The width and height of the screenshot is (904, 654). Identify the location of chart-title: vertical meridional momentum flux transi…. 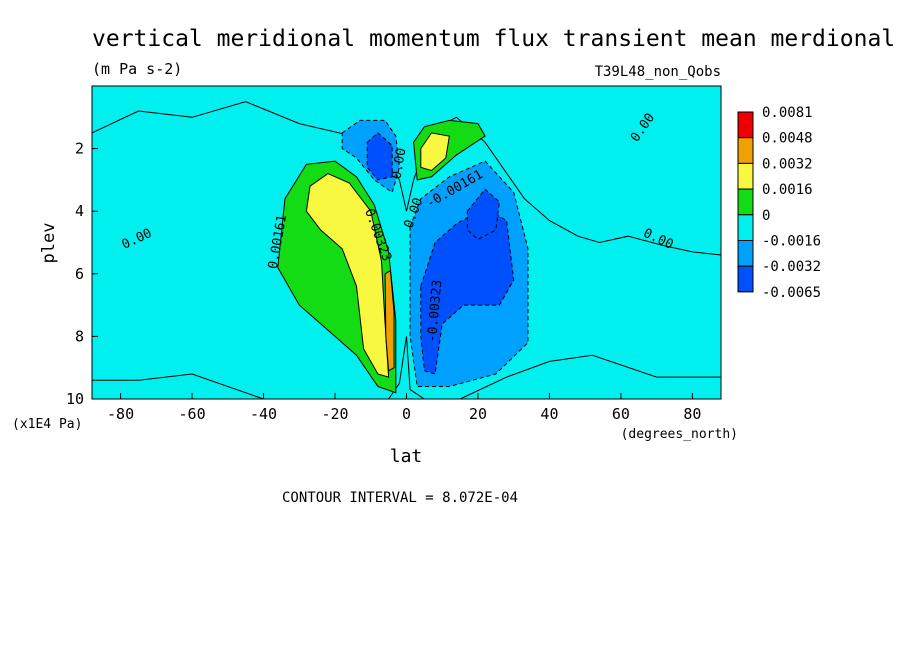
(493, 39).